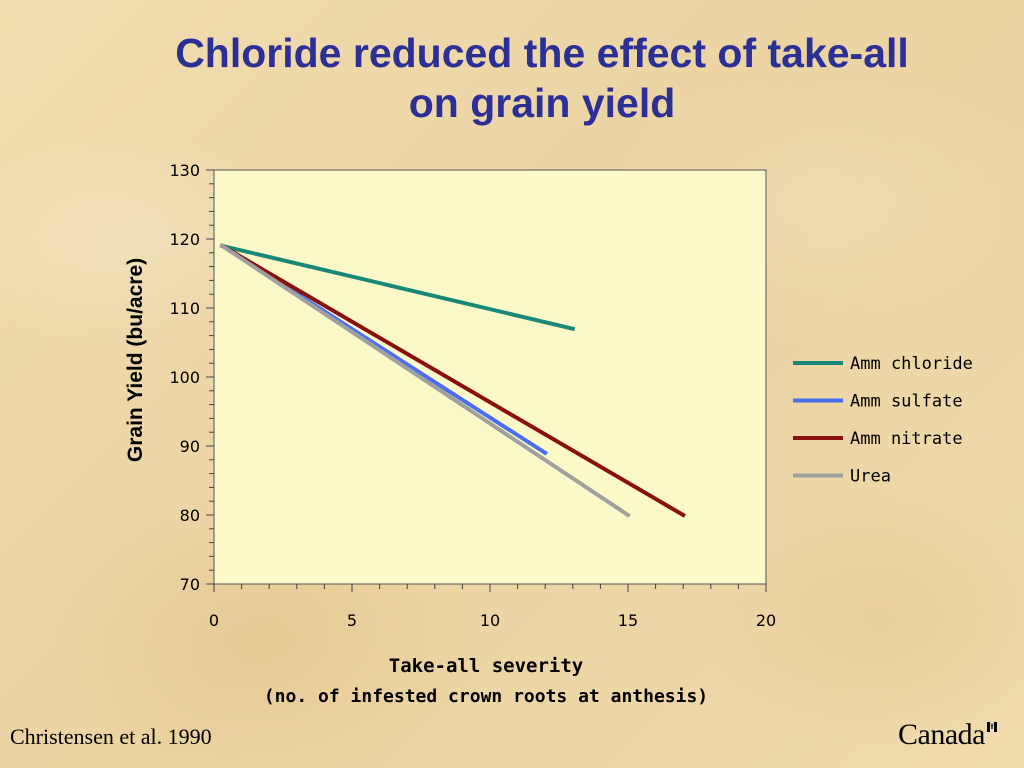 The height and width of the screenshot is (768, 1024). What do you see at coordinates (542, 103) in the screenshot?
I see `slide-title-line2: on grain yield` at bounding box center [542, 103].